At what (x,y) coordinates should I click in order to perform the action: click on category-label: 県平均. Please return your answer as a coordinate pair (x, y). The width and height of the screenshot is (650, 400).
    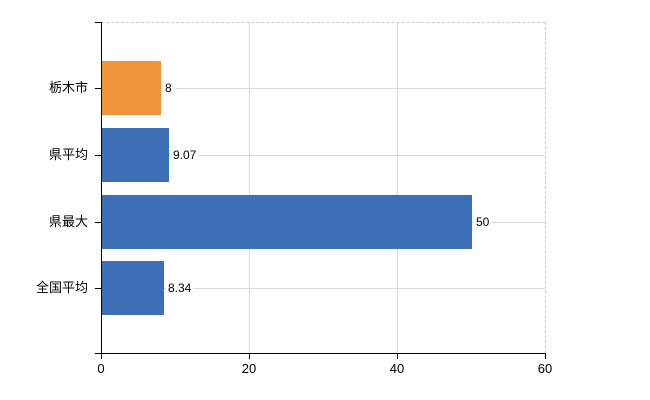
    Looking at the image, I should click on (68, 154).